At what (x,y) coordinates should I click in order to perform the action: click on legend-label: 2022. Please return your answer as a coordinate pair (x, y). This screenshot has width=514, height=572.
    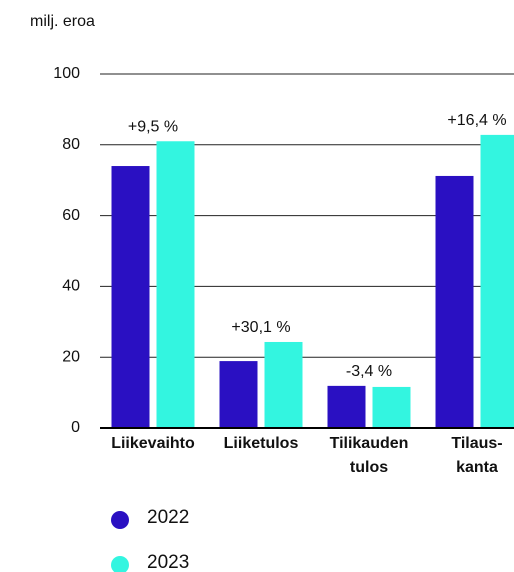
    Looking at the image, I should click on (168, 517).